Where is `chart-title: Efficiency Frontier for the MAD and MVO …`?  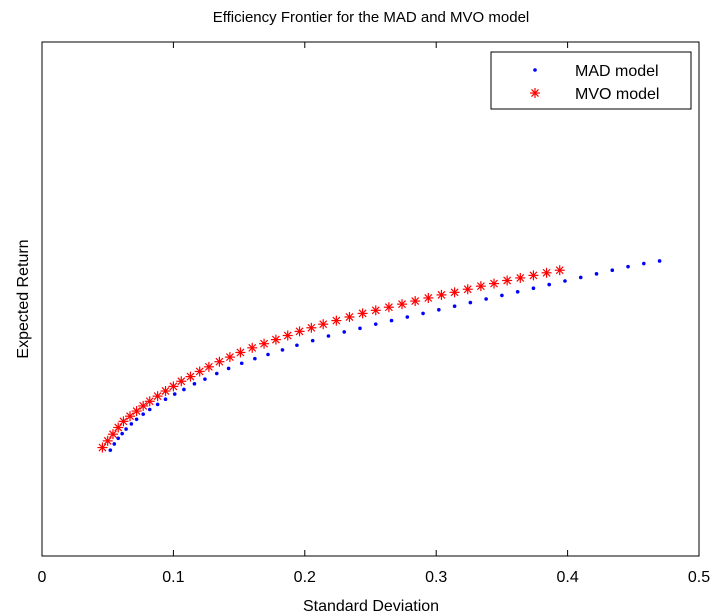 chart-title: Efficiency Frontier for the MAD and MVO … is located at coordinates (371, 17).